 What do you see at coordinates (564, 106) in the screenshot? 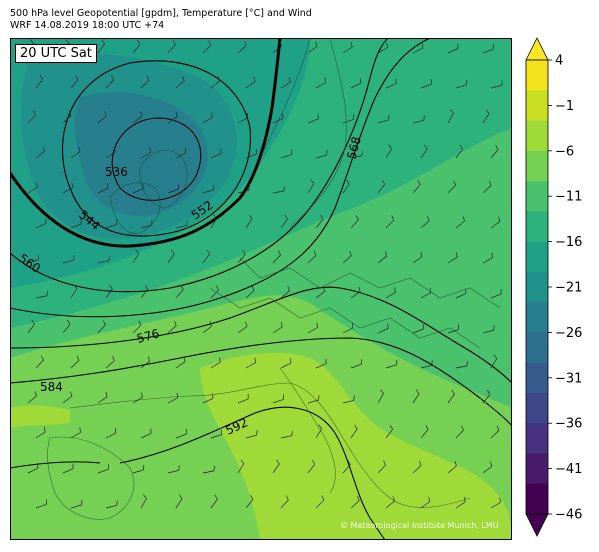
I see `colorbar-tick-label: −1` at bounding box center [564, 106].